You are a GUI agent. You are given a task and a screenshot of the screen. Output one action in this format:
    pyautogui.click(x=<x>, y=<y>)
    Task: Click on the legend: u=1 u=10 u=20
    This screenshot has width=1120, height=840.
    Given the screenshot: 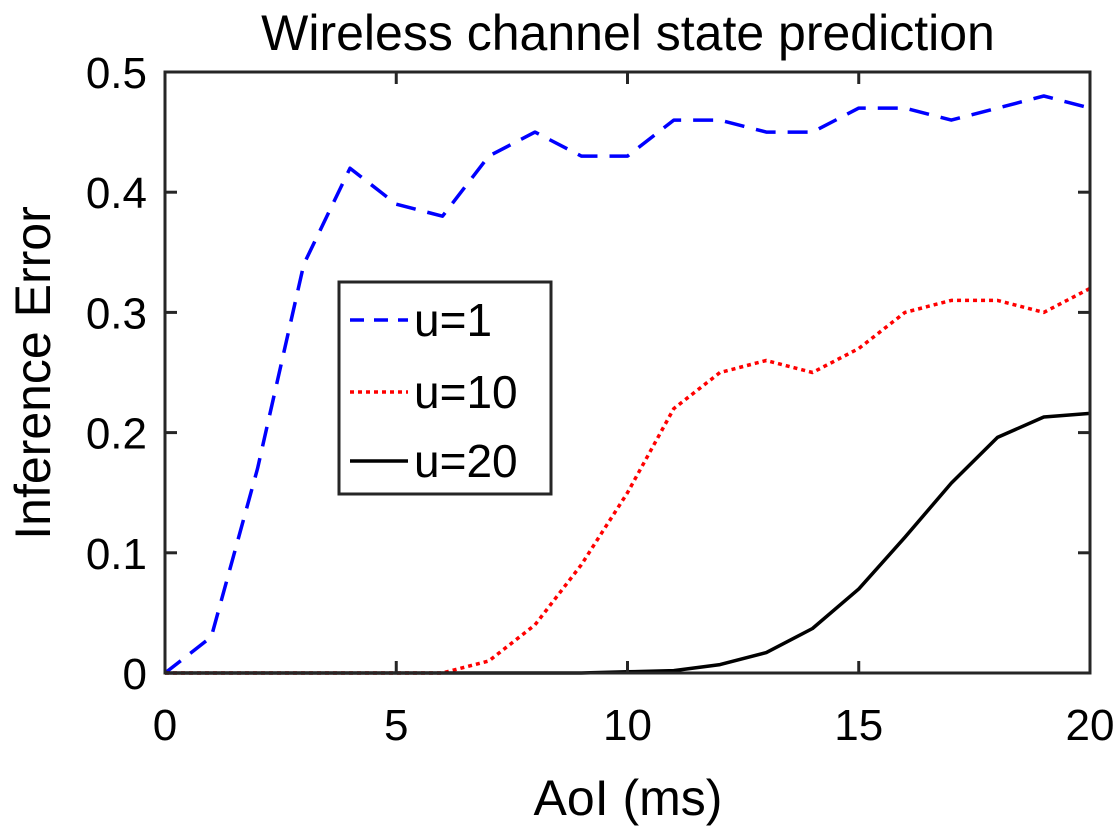 What is the action you would take?
    pyautogui.click(x=445, y=388)
    